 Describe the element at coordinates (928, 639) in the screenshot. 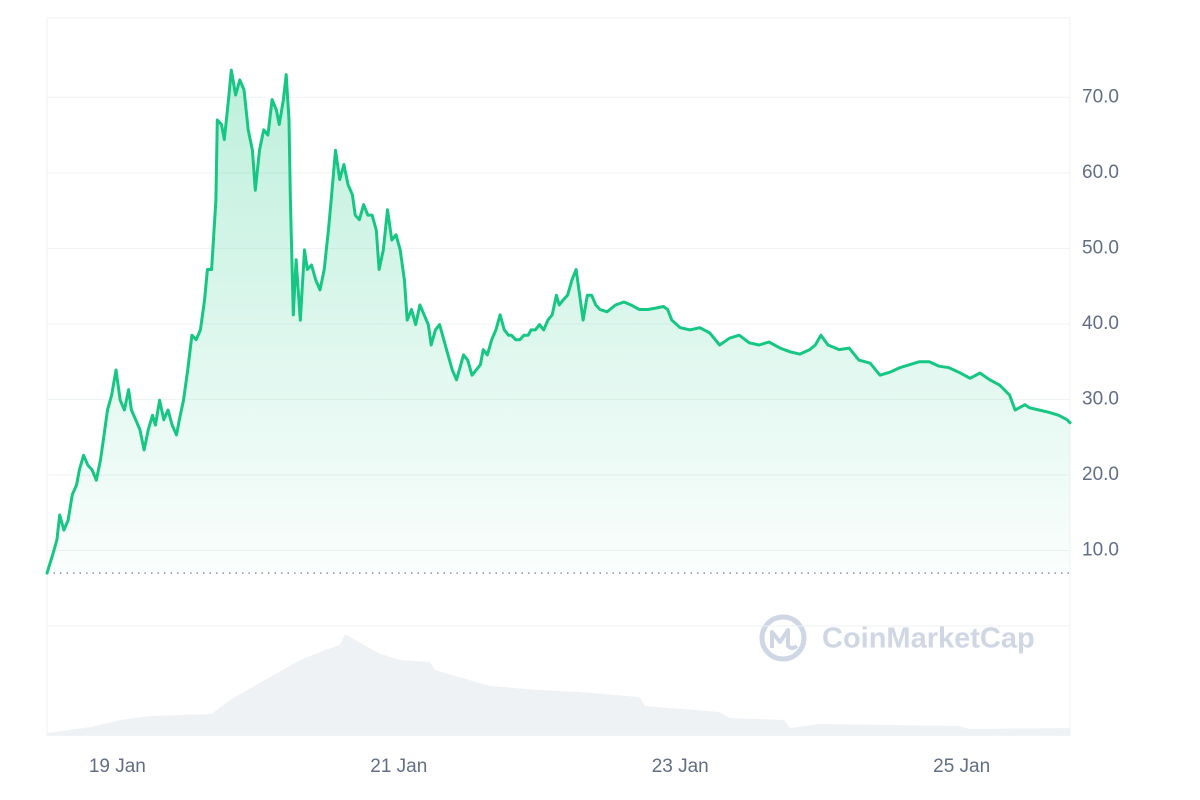

I see `watermark-text: CoinMarketCap` at that location.